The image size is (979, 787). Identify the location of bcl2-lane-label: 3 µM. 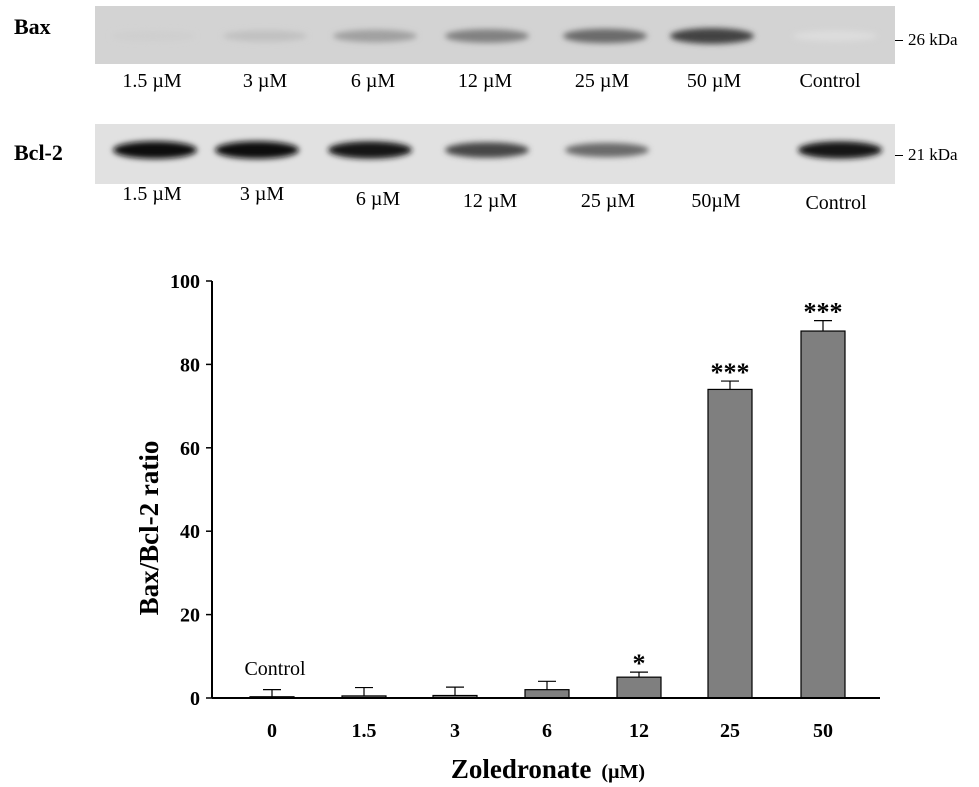
(262, 194).